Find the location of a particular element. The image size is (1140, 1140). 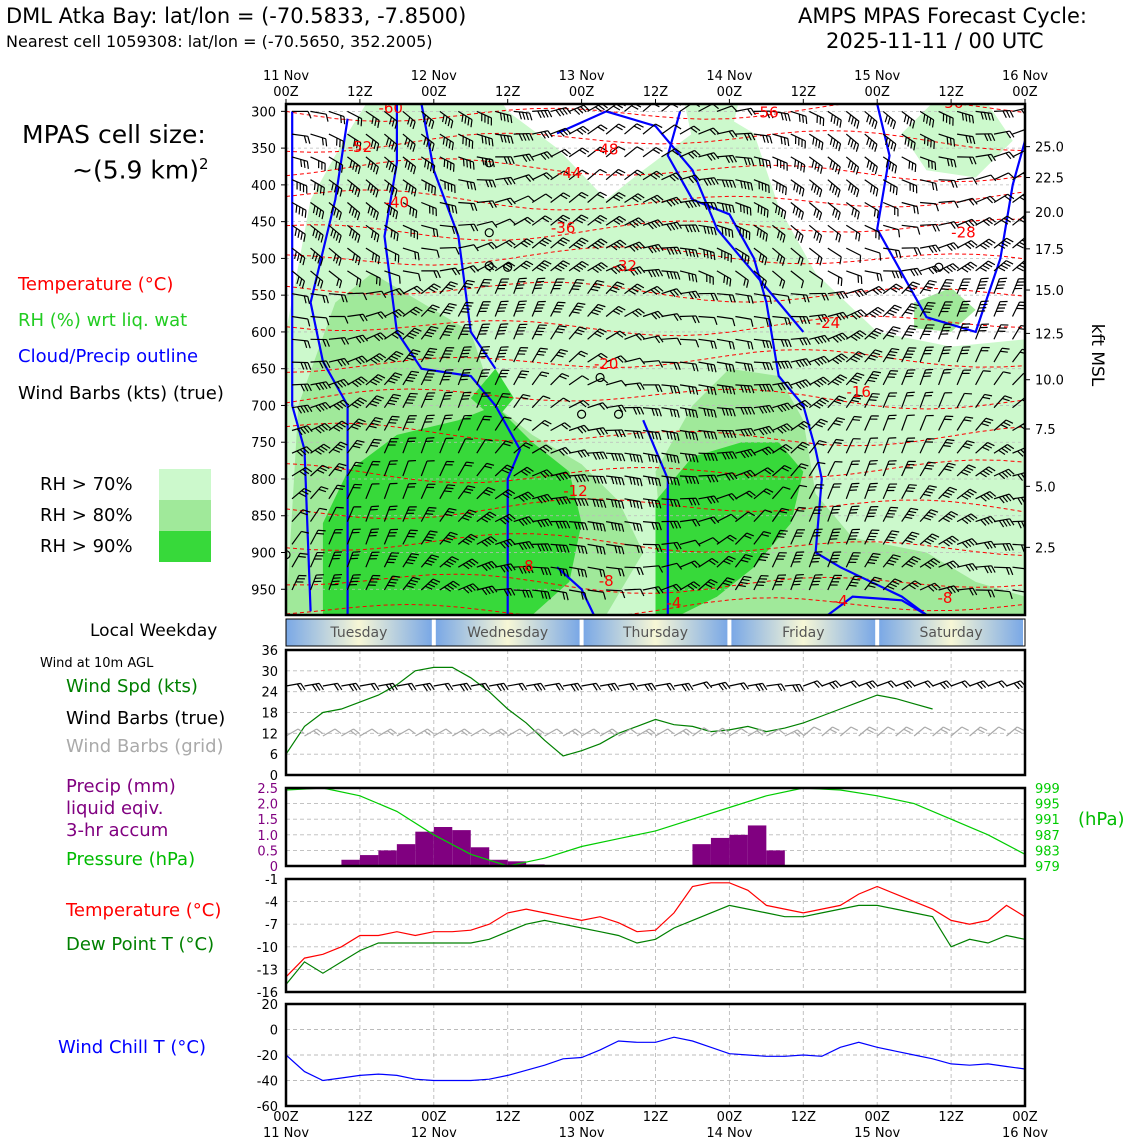

wind-10m-title: Wind at 10m AGL is located at coordinates (97, 663).